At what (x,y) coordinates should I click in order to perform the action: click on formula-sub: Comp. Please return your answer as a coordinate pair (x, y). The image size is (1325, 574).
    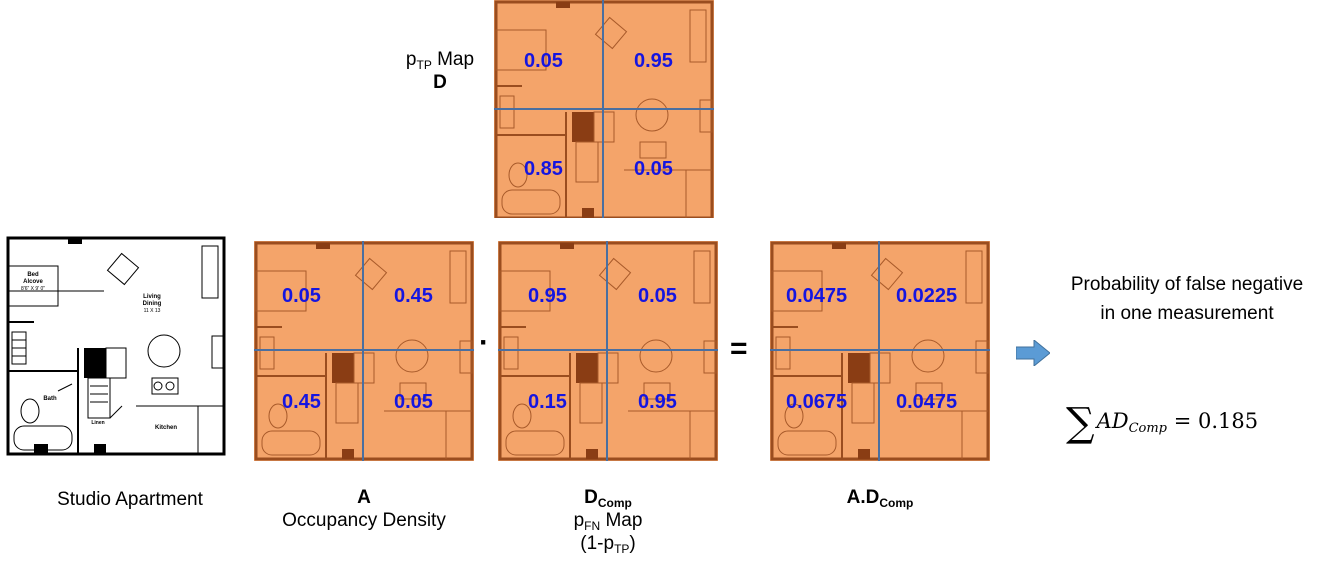
    Looking at the image, I should click on (1148, 428).